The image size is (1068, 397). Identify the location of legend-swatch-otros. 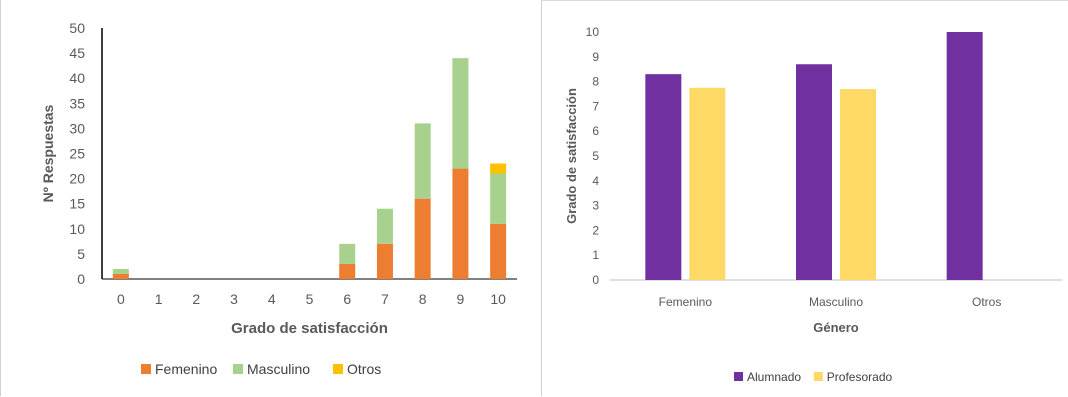
(338, 369).